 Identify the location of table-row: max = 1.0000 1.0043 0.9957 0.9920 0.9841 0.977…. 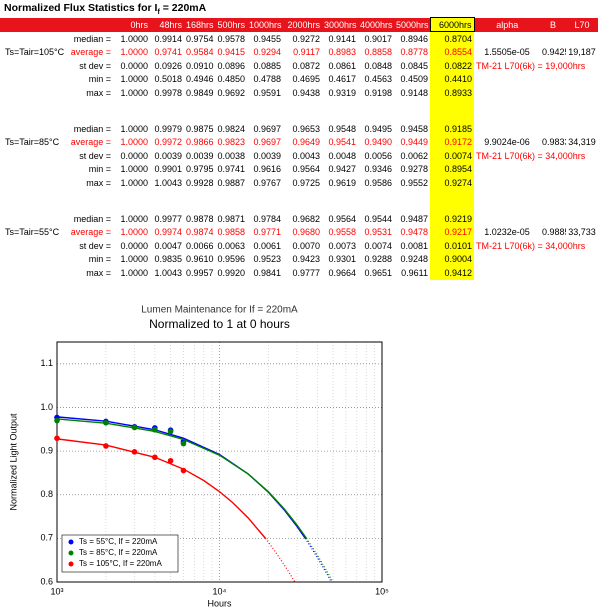
(299, 273).